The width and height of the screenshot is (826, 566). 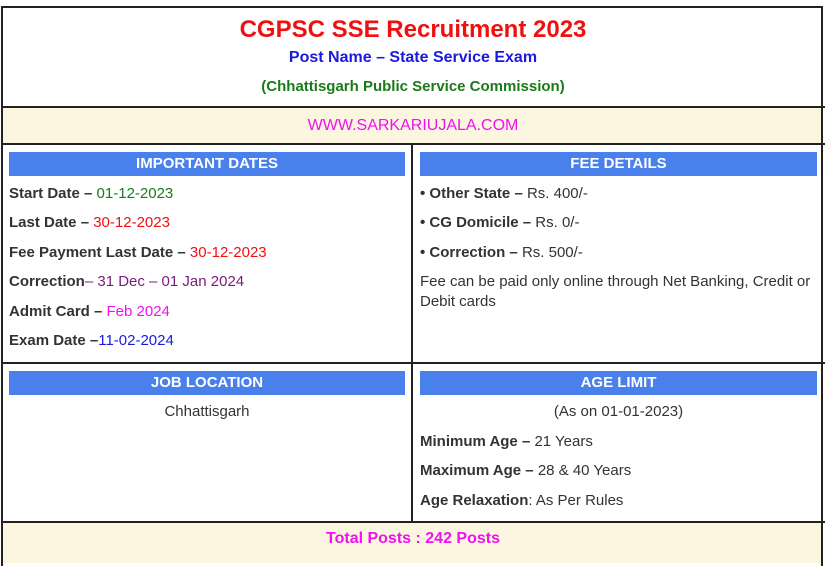 What do you see at coordinates (557, 193) in the screenshot?
I see `fee-row-value: Rs. 400/-` at bounding box center [557, 193].